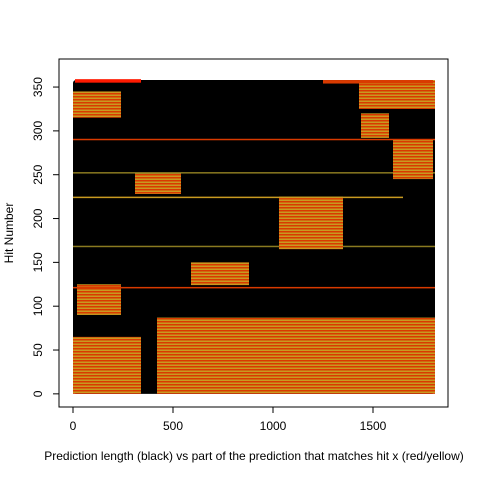 The height and width of the screenshot is (485, 480). Describe the element at coordinates (38, 174) in the screenshot. I see `y-tick-label: 250` at that location.